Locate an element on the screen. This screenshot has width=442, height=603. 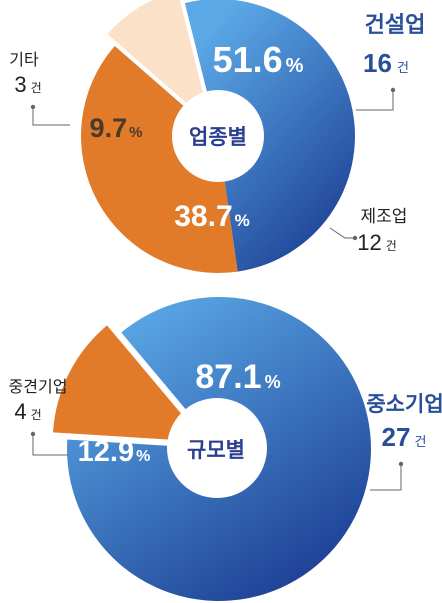
slice-category-label: 중견기업 is located at coordinates (38, 387).